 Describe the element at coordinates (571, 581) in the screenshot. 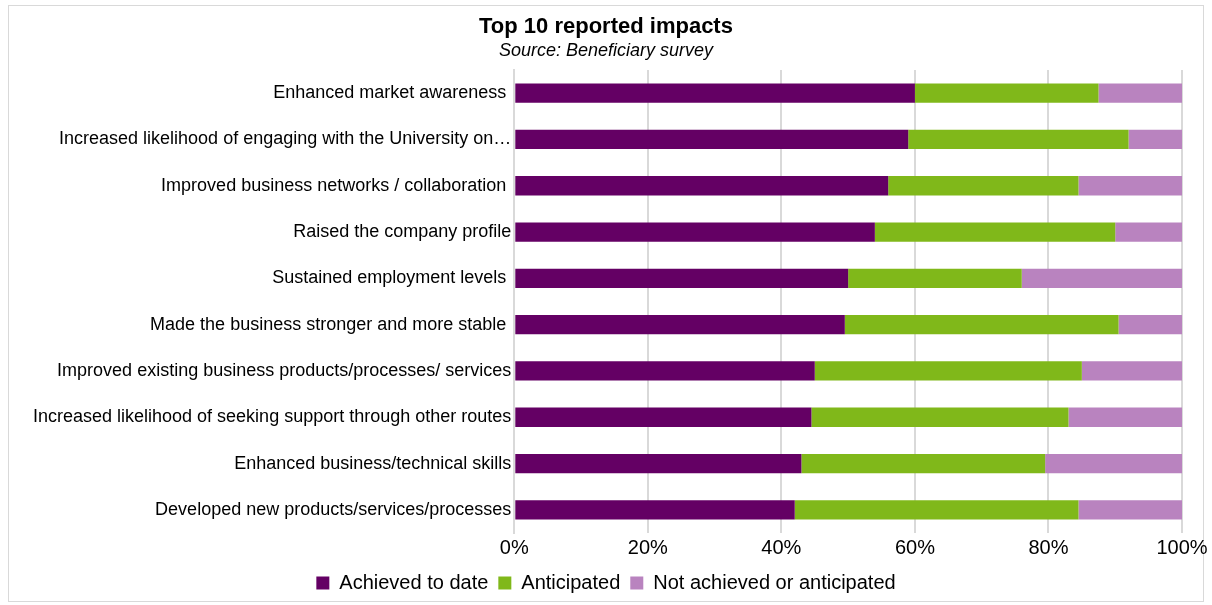

I see `legend-label: Anticipated` at that location.